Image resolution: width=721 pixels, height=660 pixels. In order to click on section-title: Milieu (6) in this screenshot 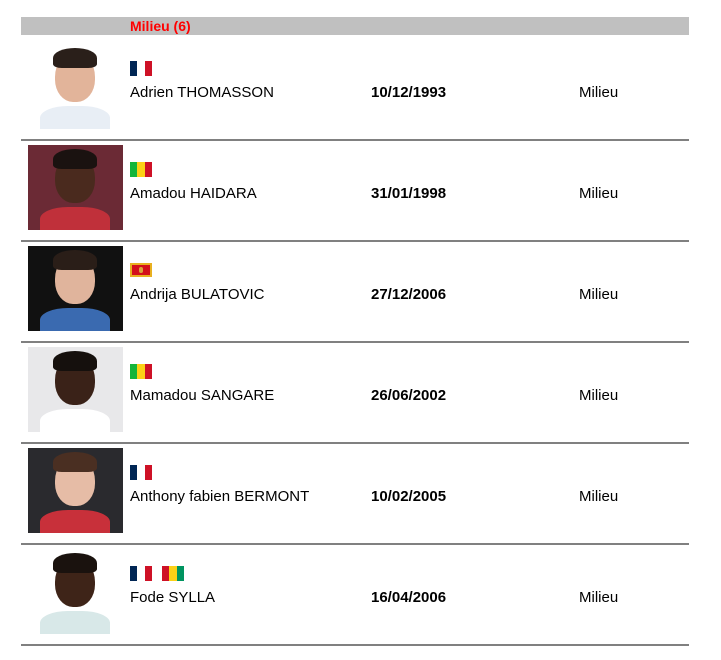, I will do `click(160, 26)`.